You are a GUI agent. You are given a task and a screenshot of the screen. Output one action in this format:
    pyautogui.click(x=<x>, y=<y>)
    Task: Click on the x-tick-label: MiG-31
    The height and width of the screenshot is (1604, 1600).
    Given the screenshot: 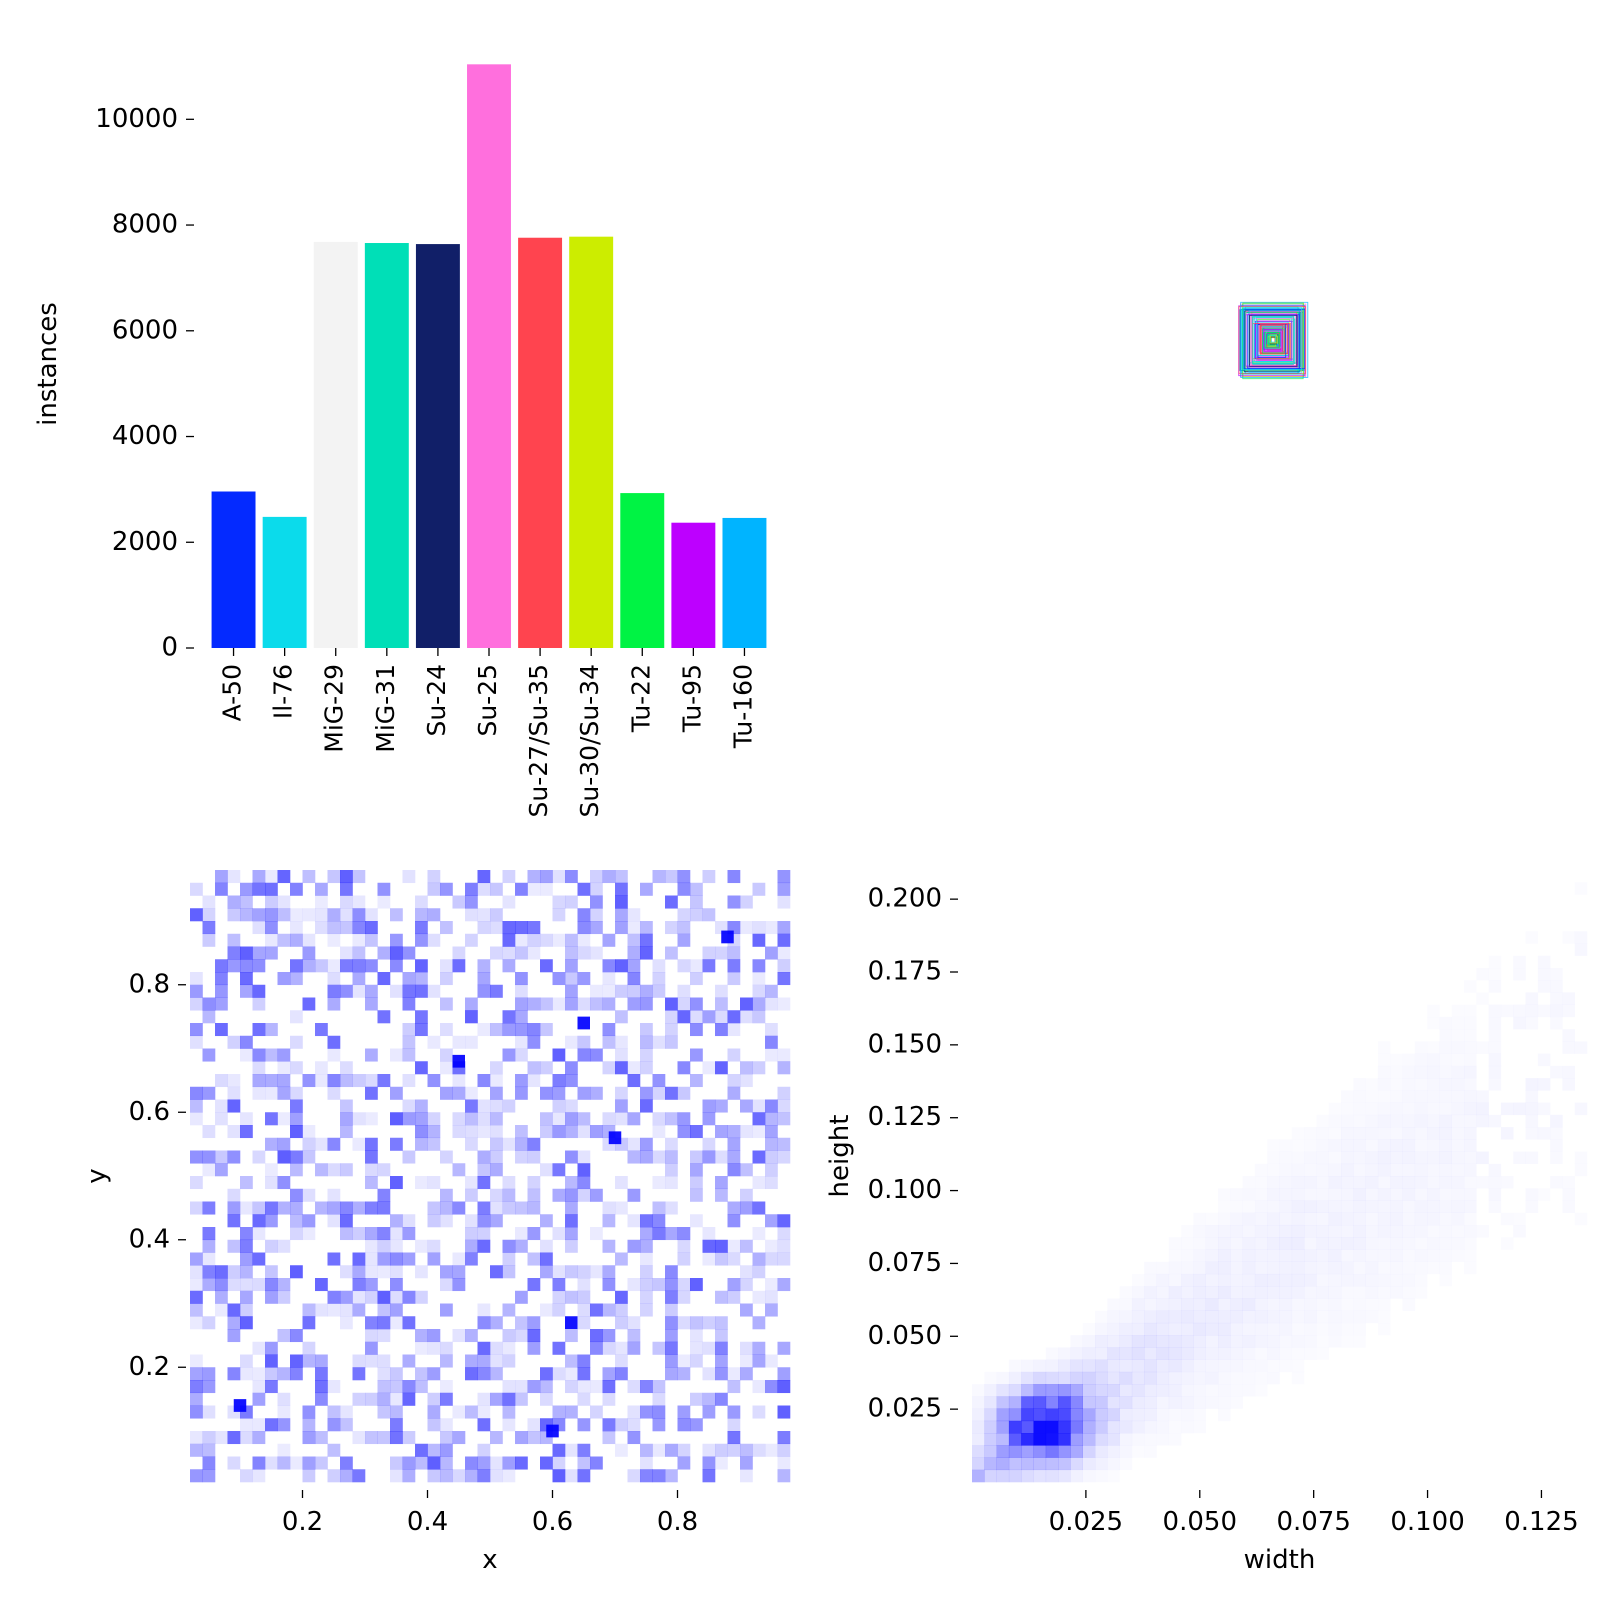 What is the action you would take?
    pyautogui.click(x=385, y=708)
    